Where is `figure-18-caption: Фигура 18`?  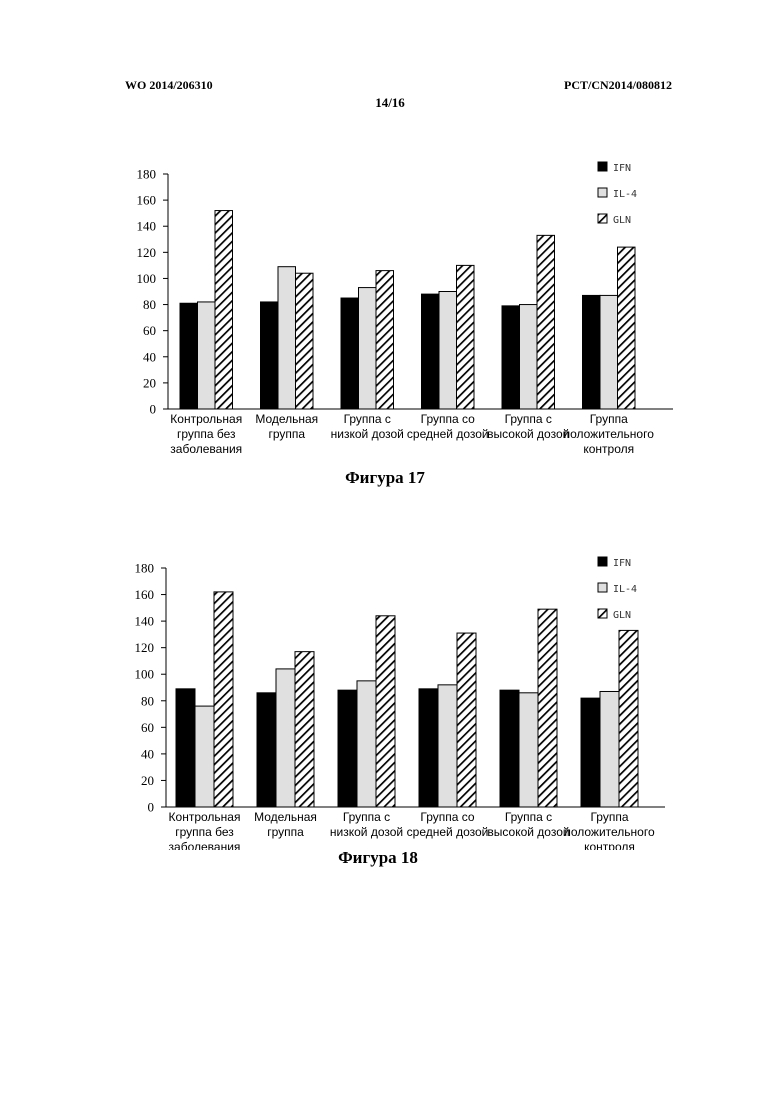 figure-18-caption: Фигура 18 is located at coordinates (384, 858).